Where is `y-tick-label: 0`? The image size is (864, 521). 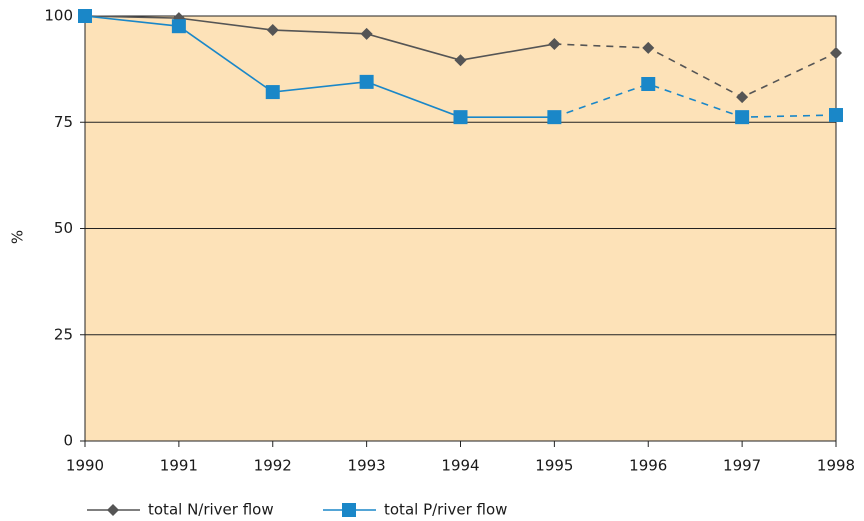
y-tick-label: 0 is located at coordinates (68, 441).